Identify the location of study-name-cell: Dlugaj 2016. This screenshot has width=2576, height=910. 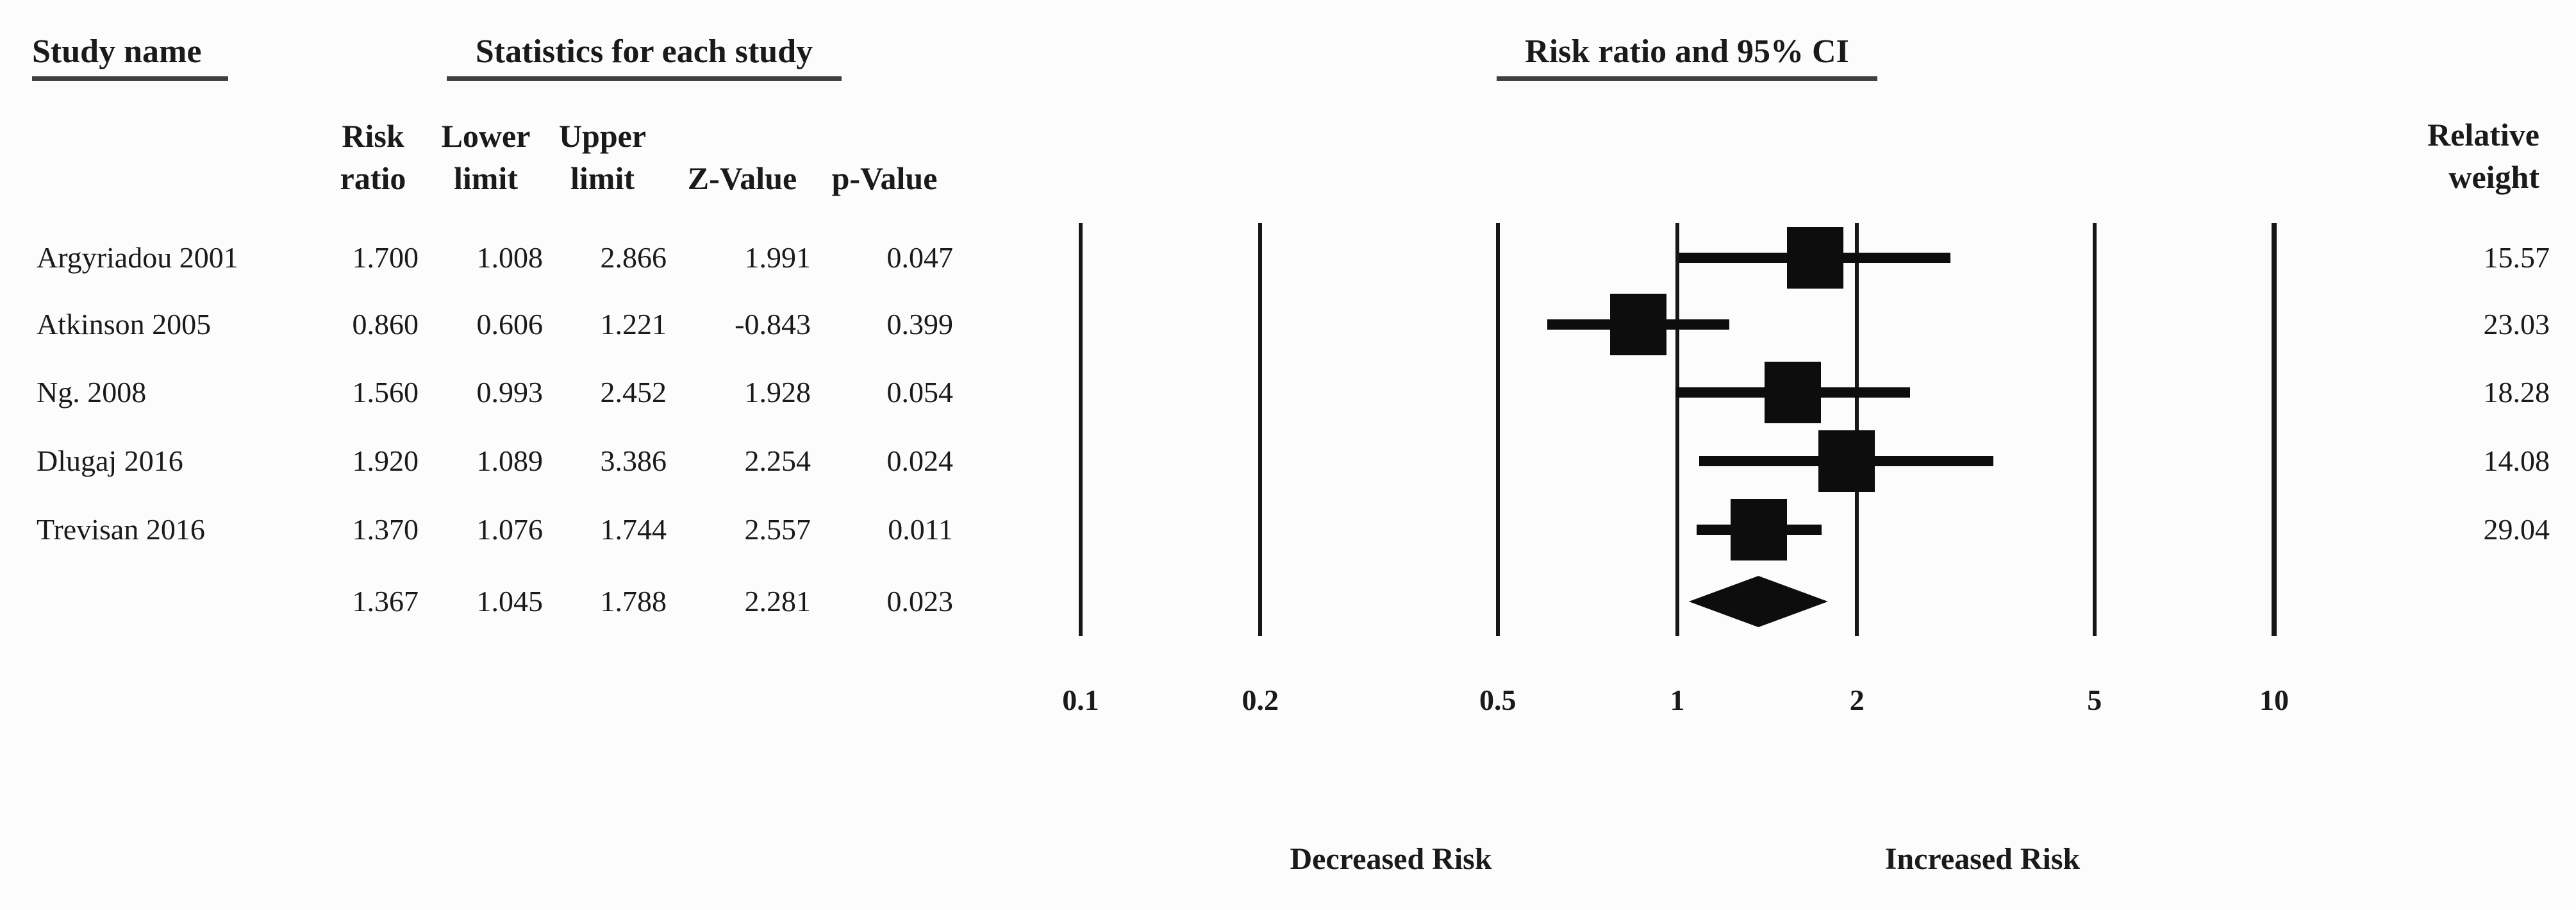
(110, 460).